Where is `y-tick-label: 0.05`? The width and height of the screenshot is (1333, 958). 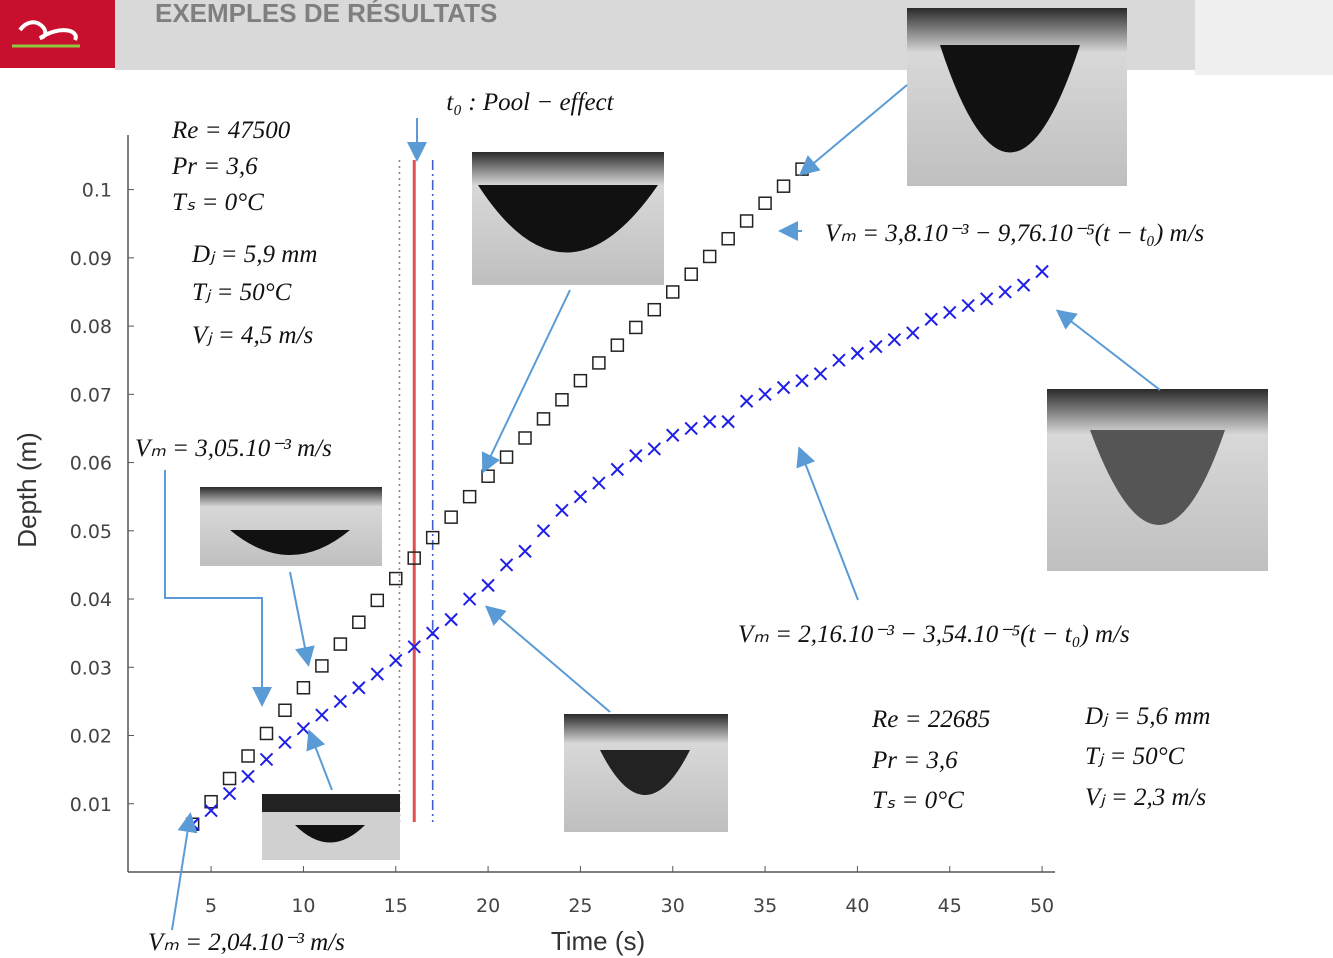 y-tick-label: 0.05 is located at coordinates (91, 532).